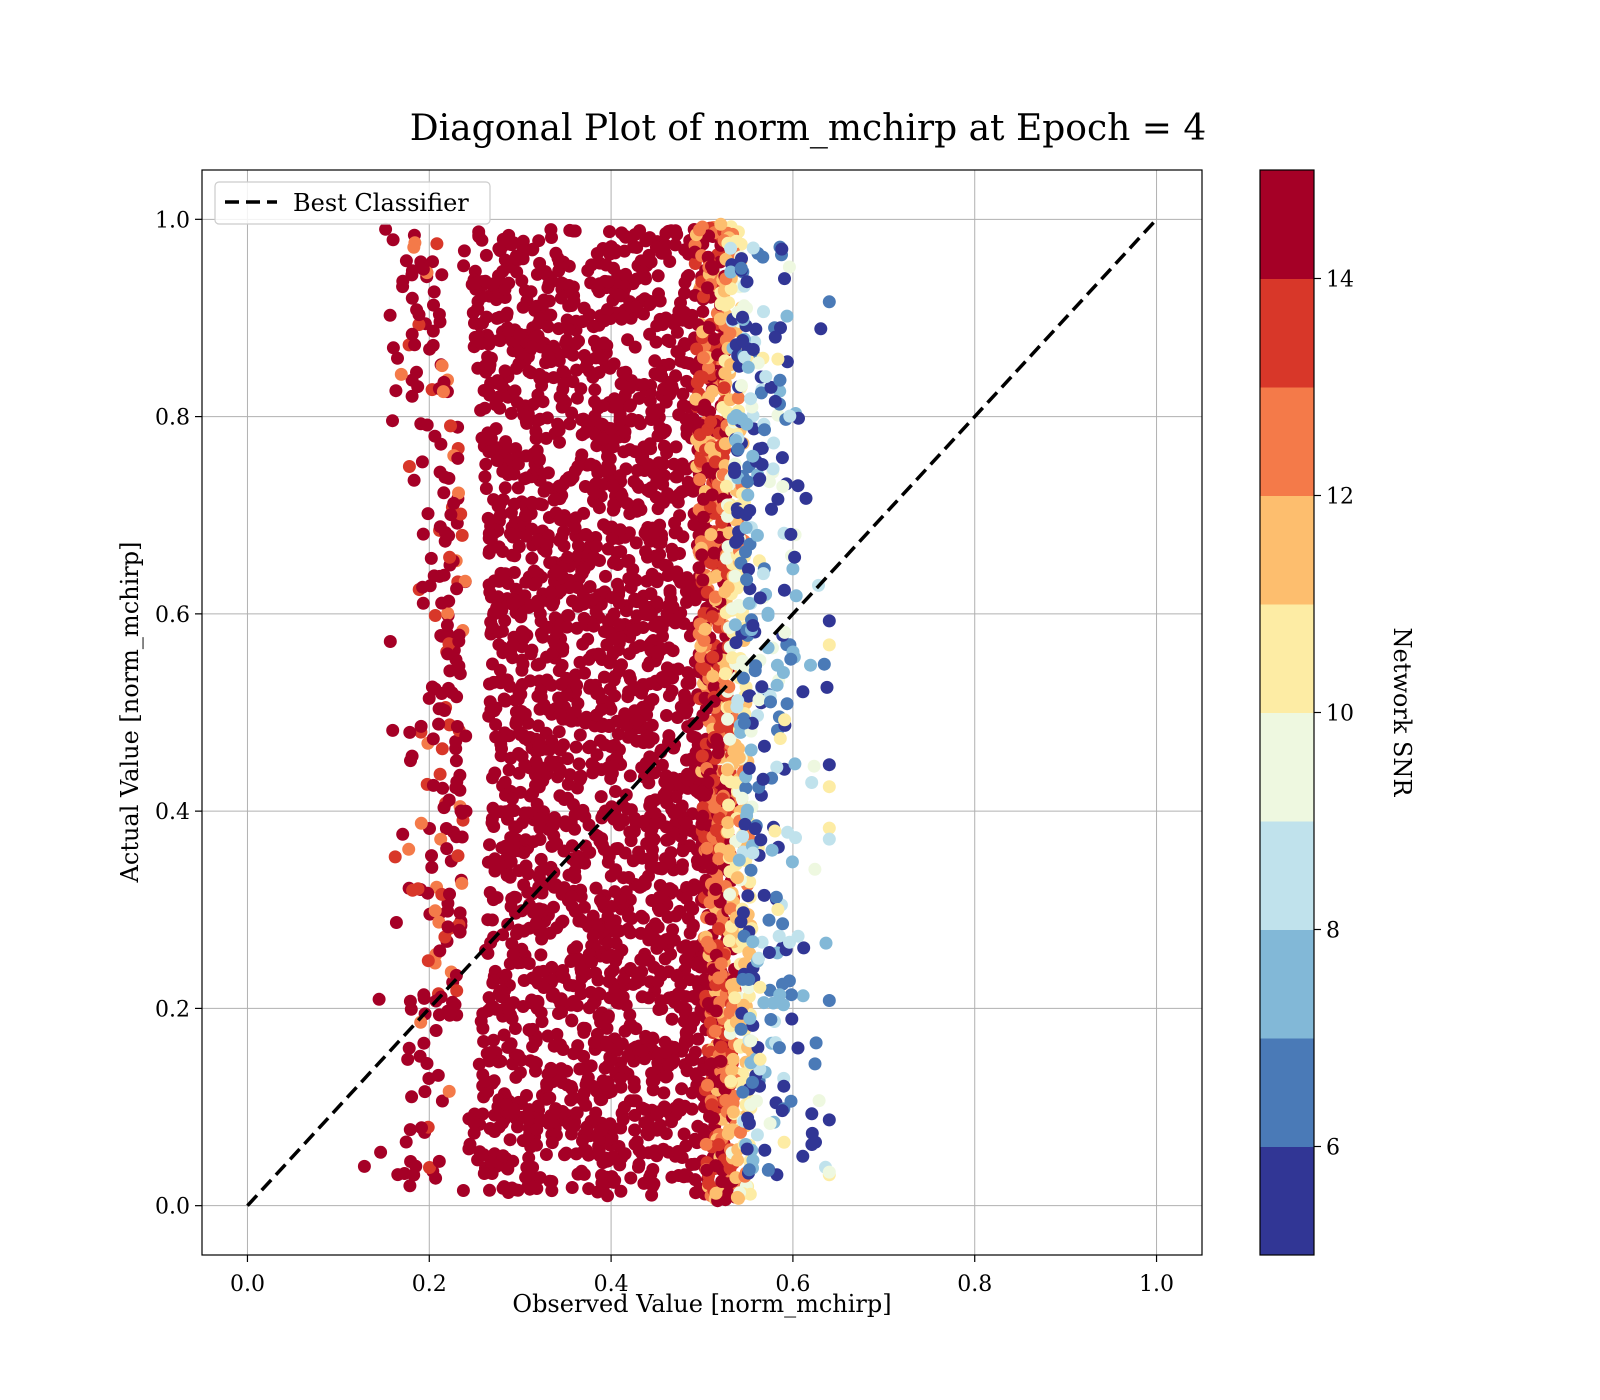 The image size is (1600, 1400). What do you see at coordinates (381, 203) in the screenshot?
I see `legend-label-best-classifier: Best Classifier` at bounding box center [381, 203].